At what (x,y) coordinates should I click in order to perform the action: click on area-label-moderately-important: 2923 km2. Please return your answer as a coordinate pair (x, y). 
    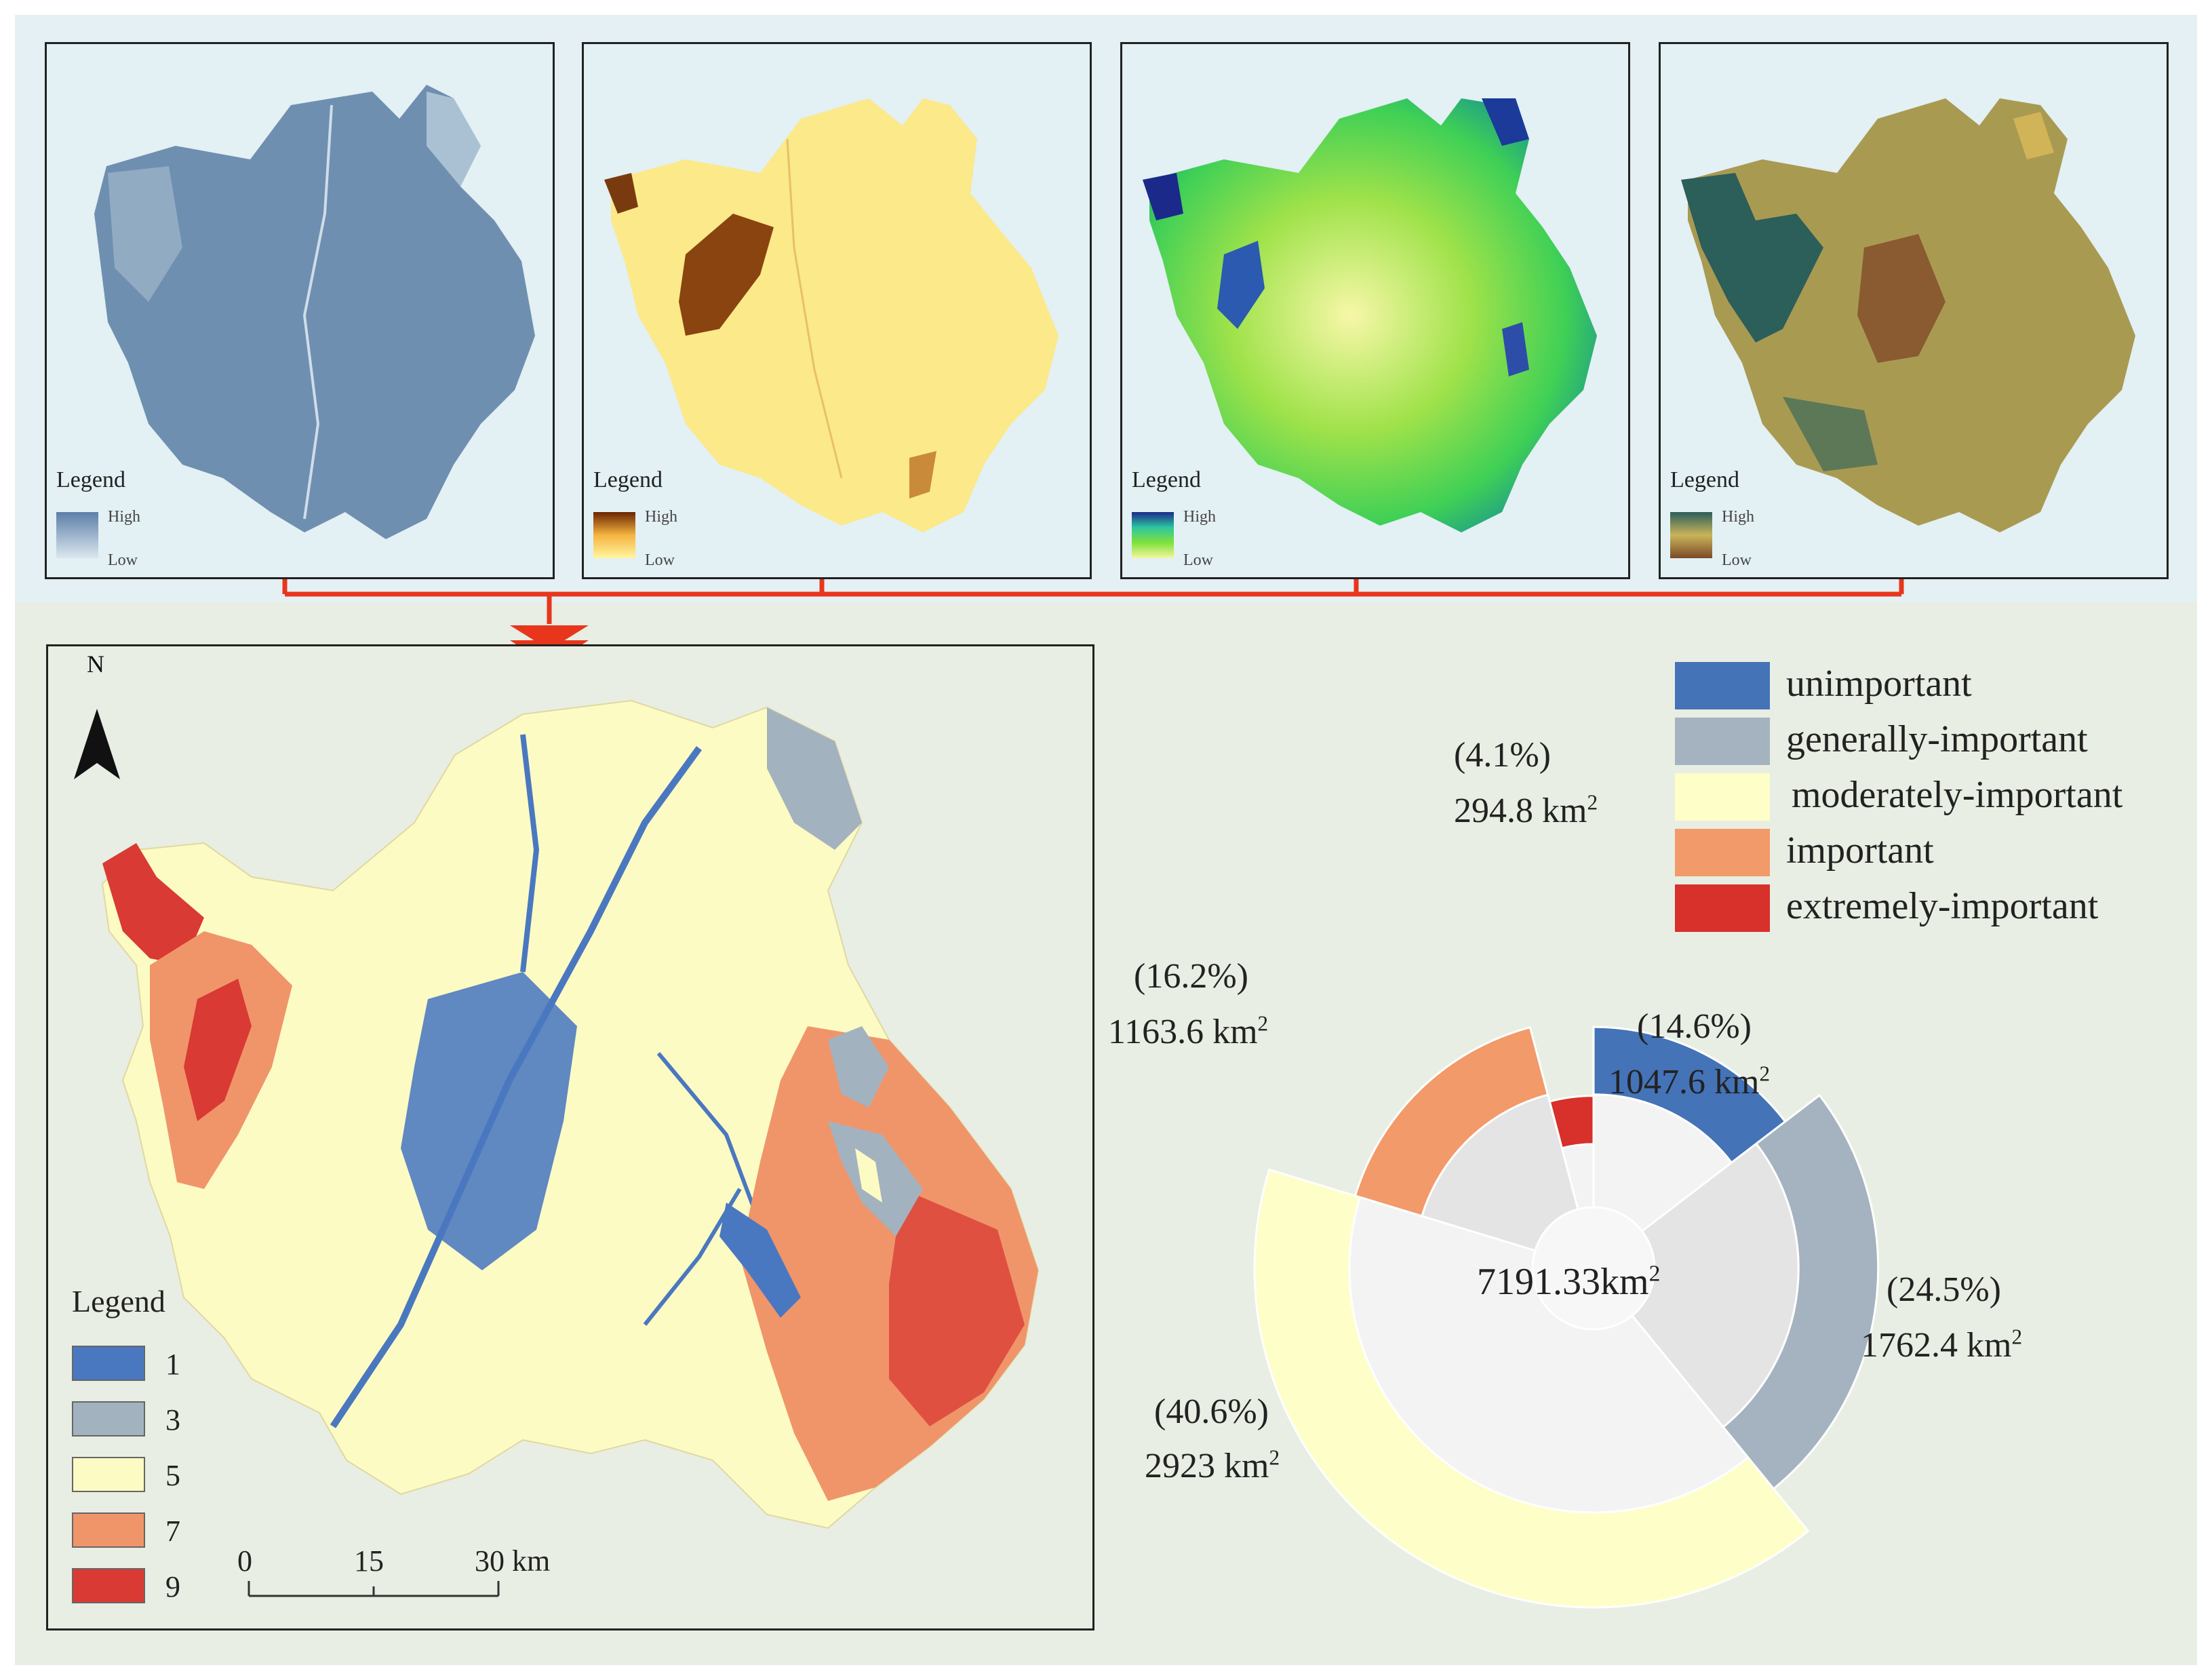
    Looking at the image, I should click on (1213, 1466).